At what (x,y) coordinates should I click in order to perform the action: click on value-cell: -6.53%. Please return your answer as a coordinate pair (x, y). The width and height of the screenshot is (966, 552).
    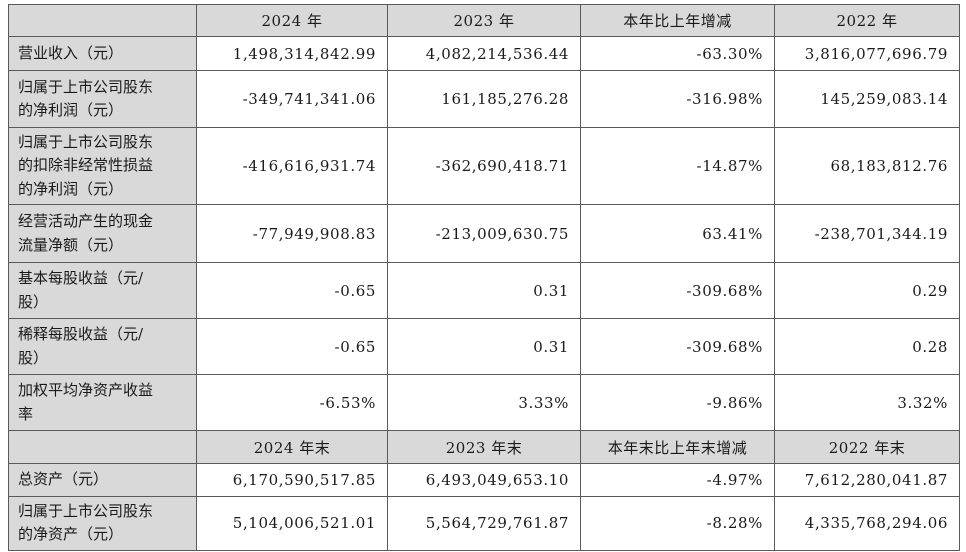
    Looking at the image, I should click on (292, 402).